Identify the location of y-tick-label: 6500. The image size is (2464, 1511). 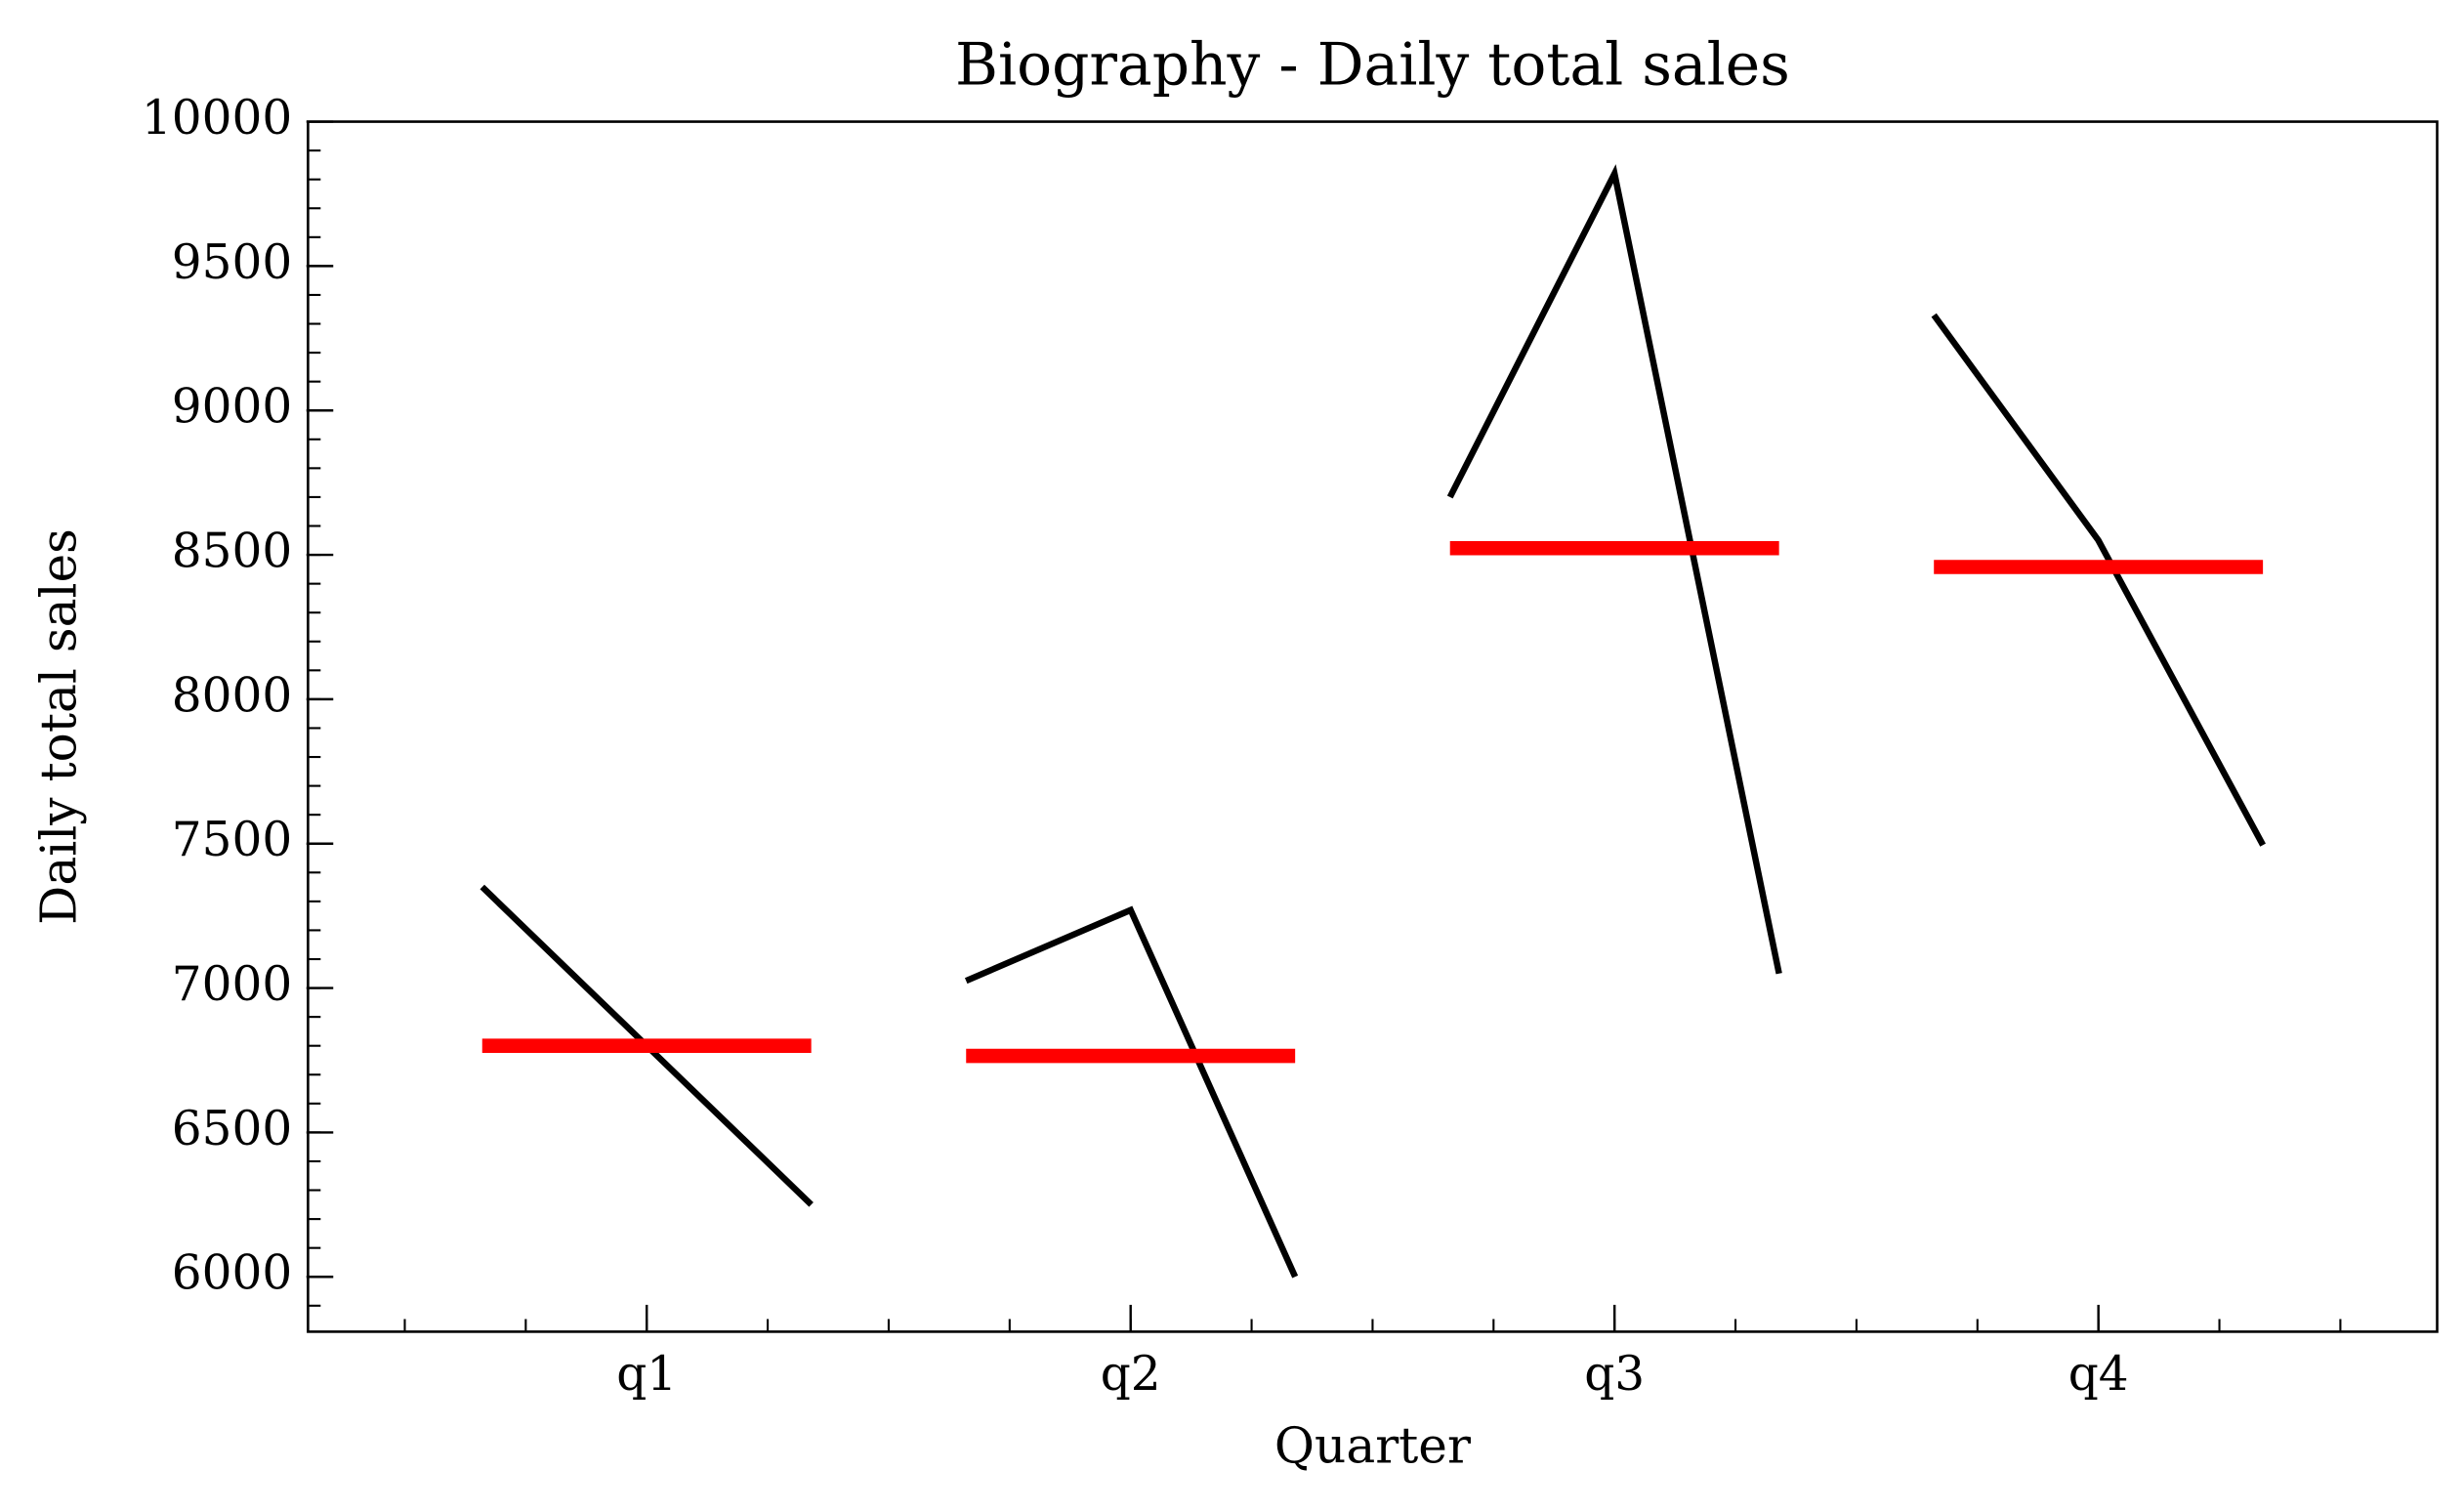
(232, 1129).